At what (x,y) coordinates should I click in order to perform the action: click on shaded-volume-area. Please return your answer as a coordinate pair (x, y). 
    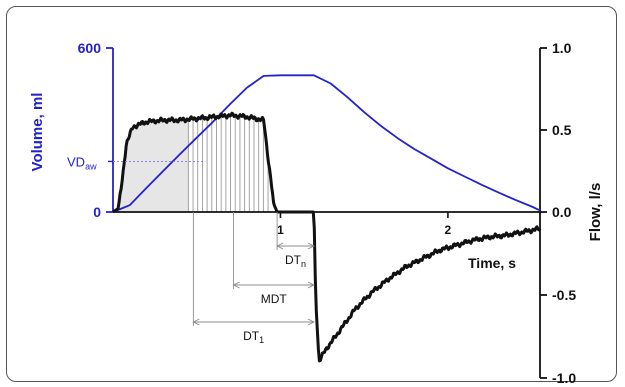
    Looking at the image, I should click on (151, 164).